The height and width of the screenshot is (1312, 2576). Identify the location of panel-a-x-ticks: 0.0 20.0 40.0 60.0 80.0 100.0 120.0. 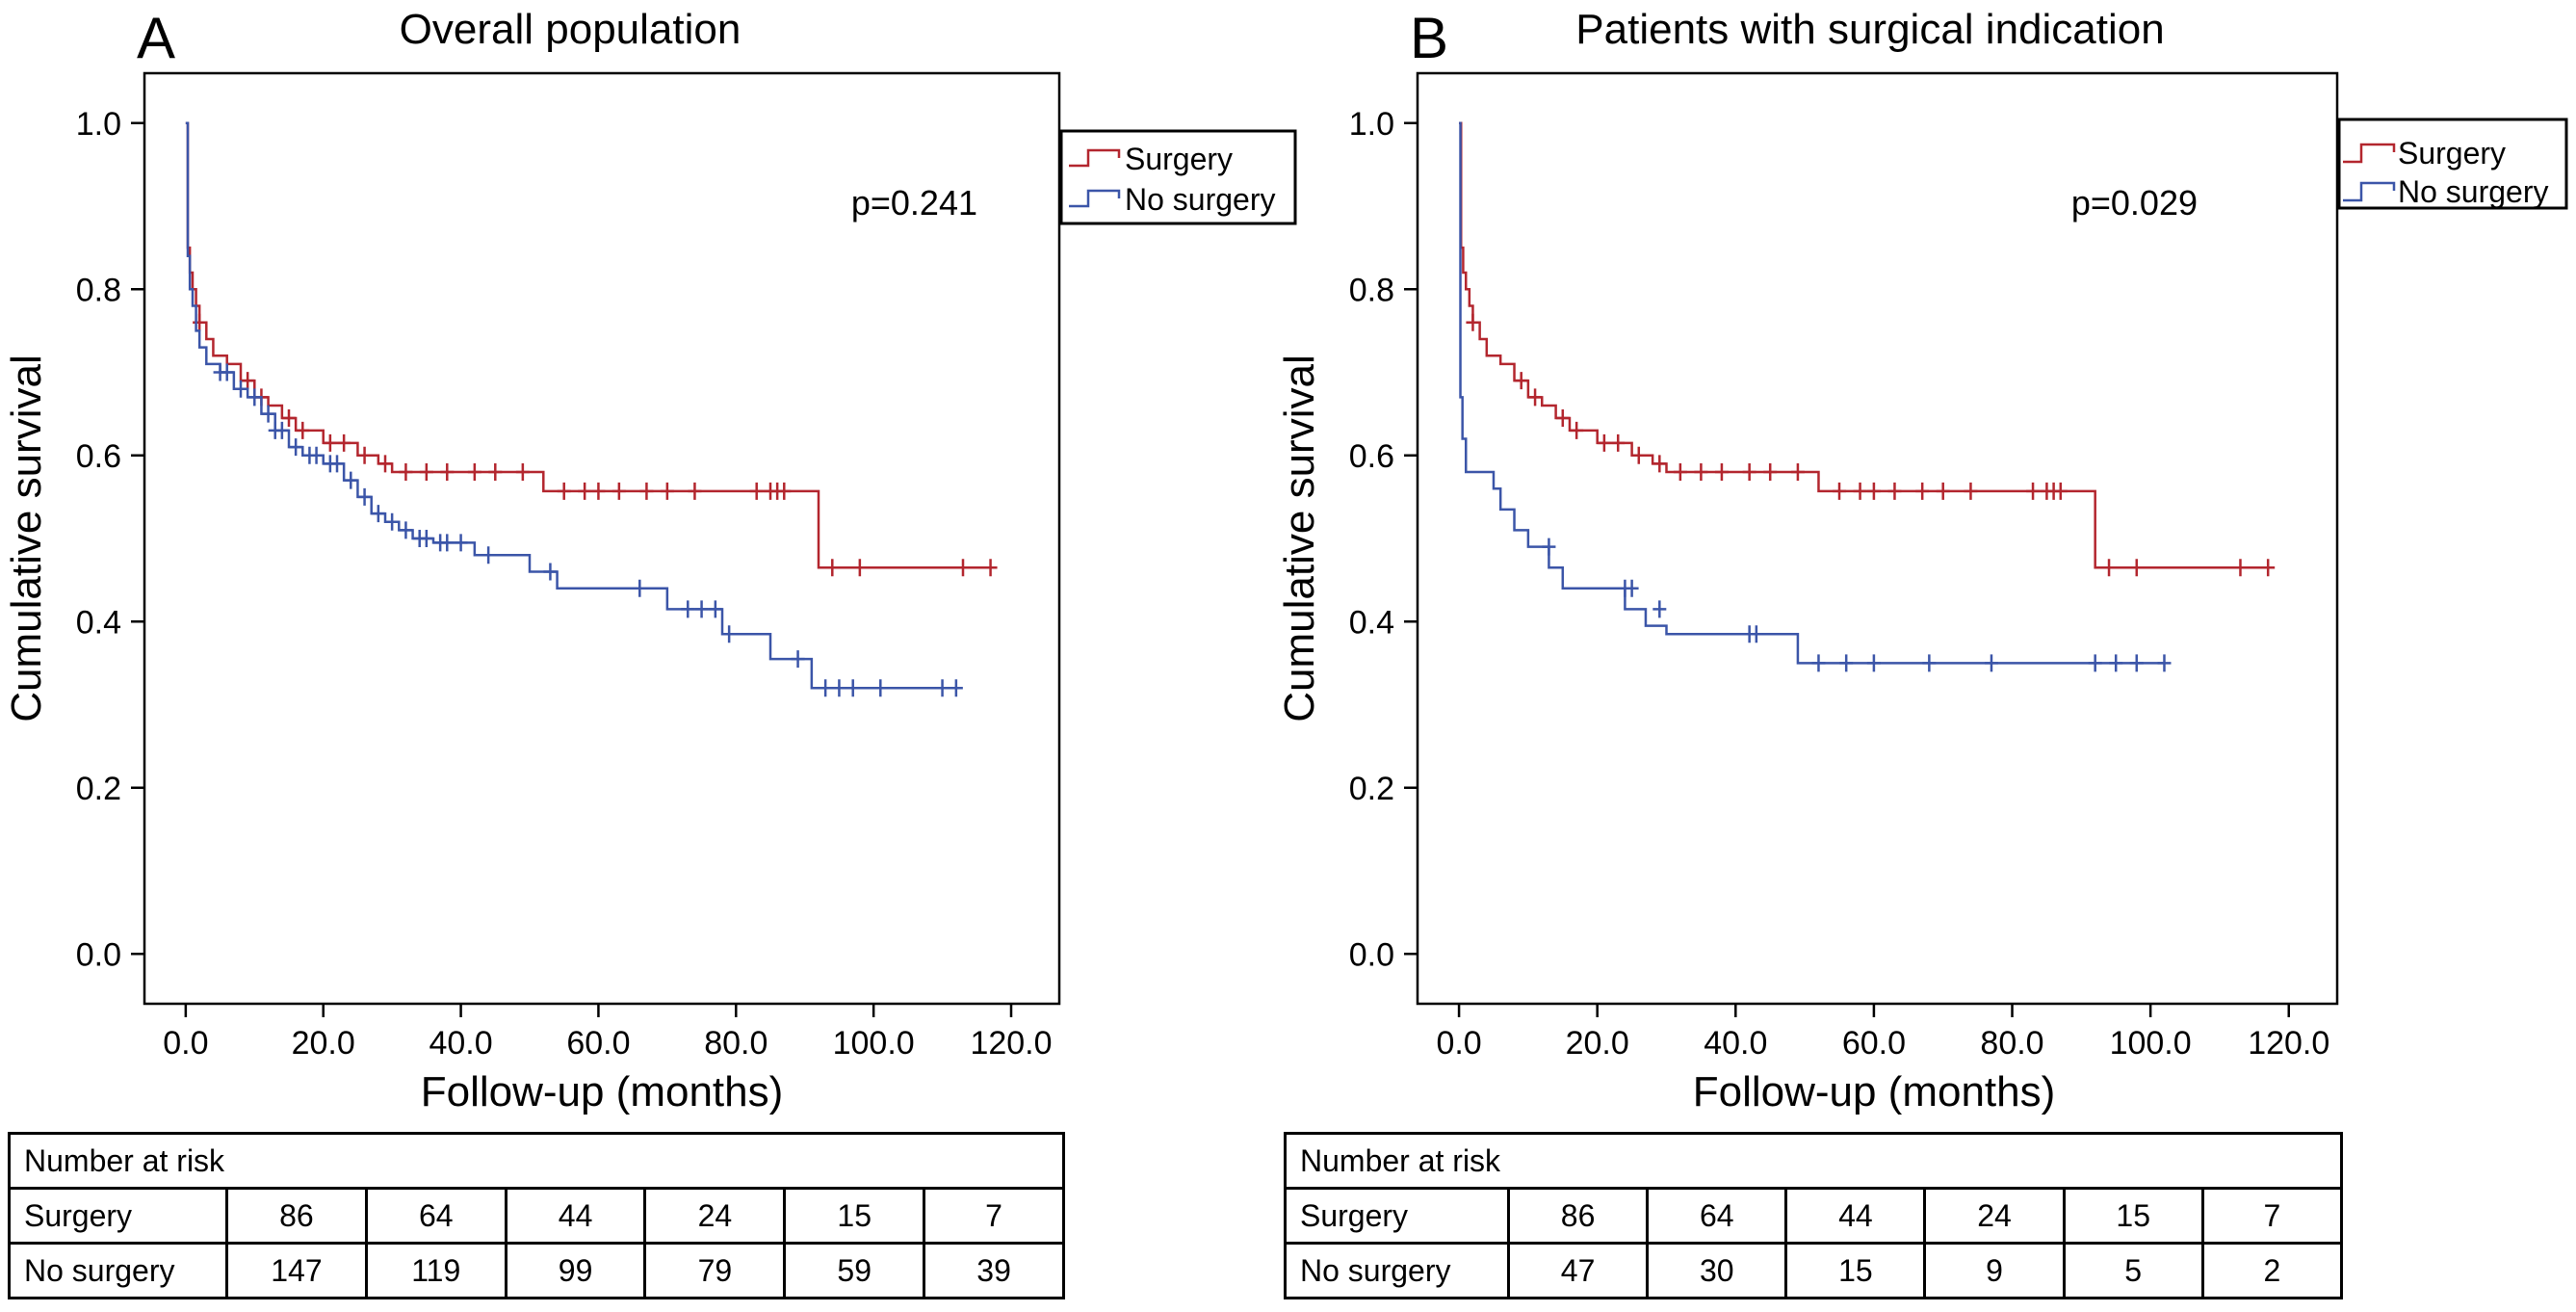
(608, 1033).